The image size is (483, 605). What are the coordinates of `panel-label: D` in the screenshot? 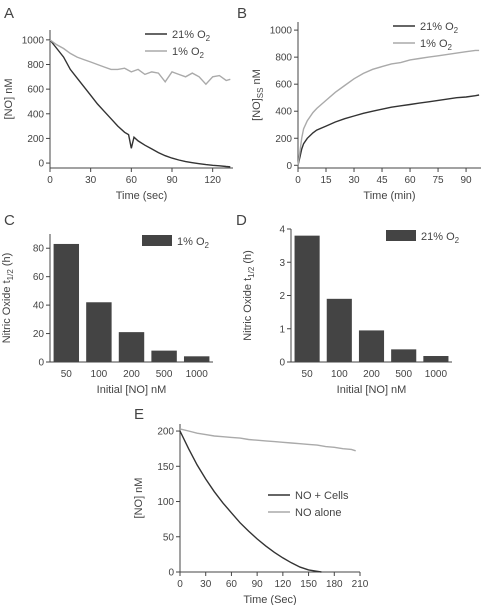 It's located at (241, 220).